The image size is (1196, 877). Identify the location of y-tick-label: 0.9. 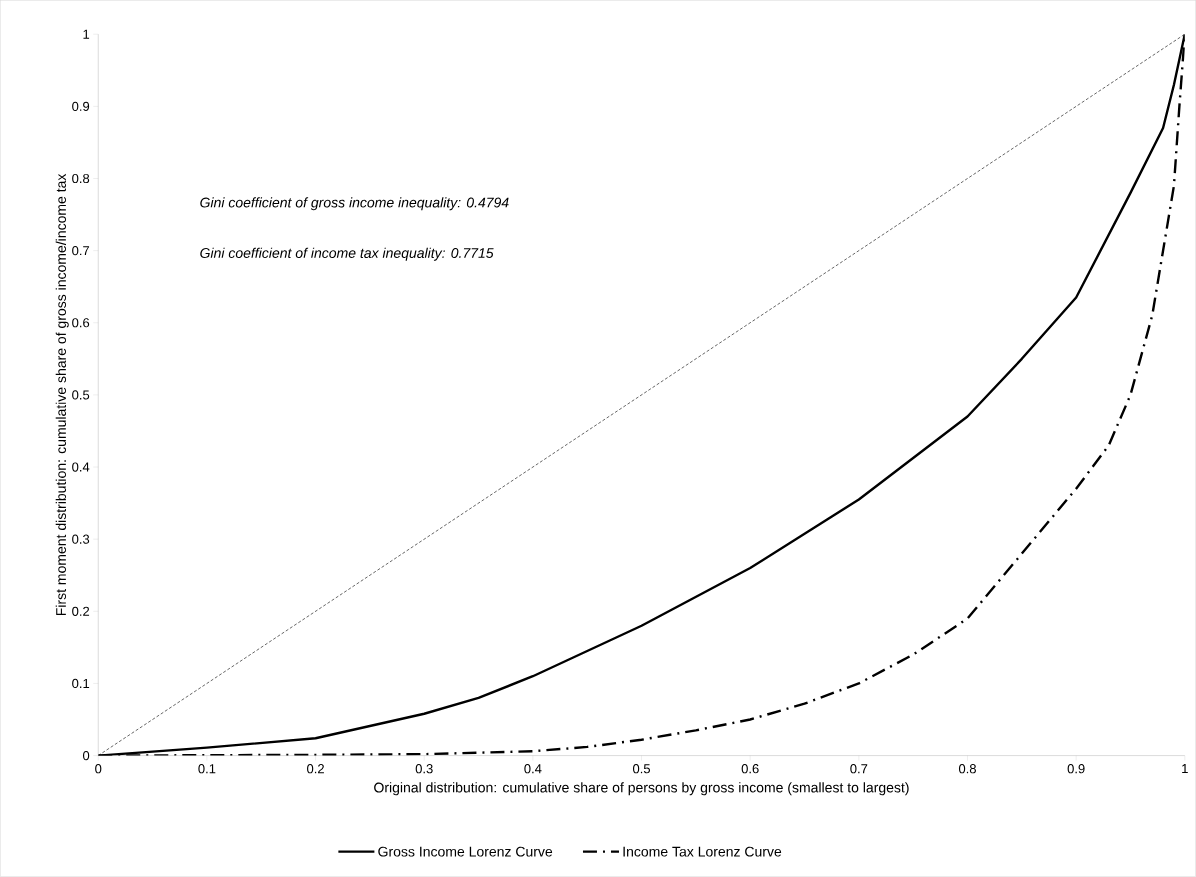
(81, 106).